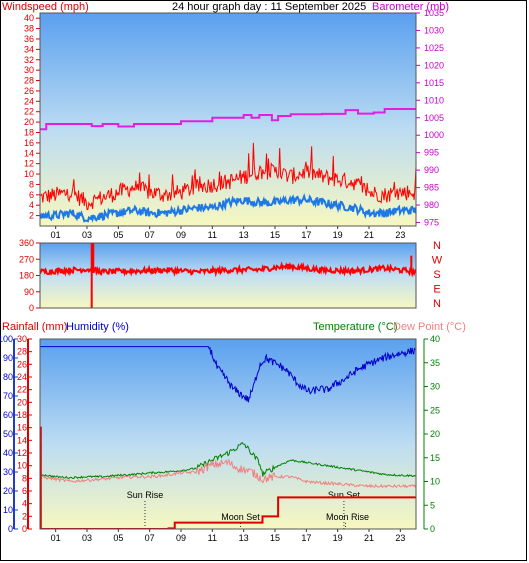 This screenshot has height=563, width=529. I want to click on temperature-tick-label: 35, so click(435, 363).